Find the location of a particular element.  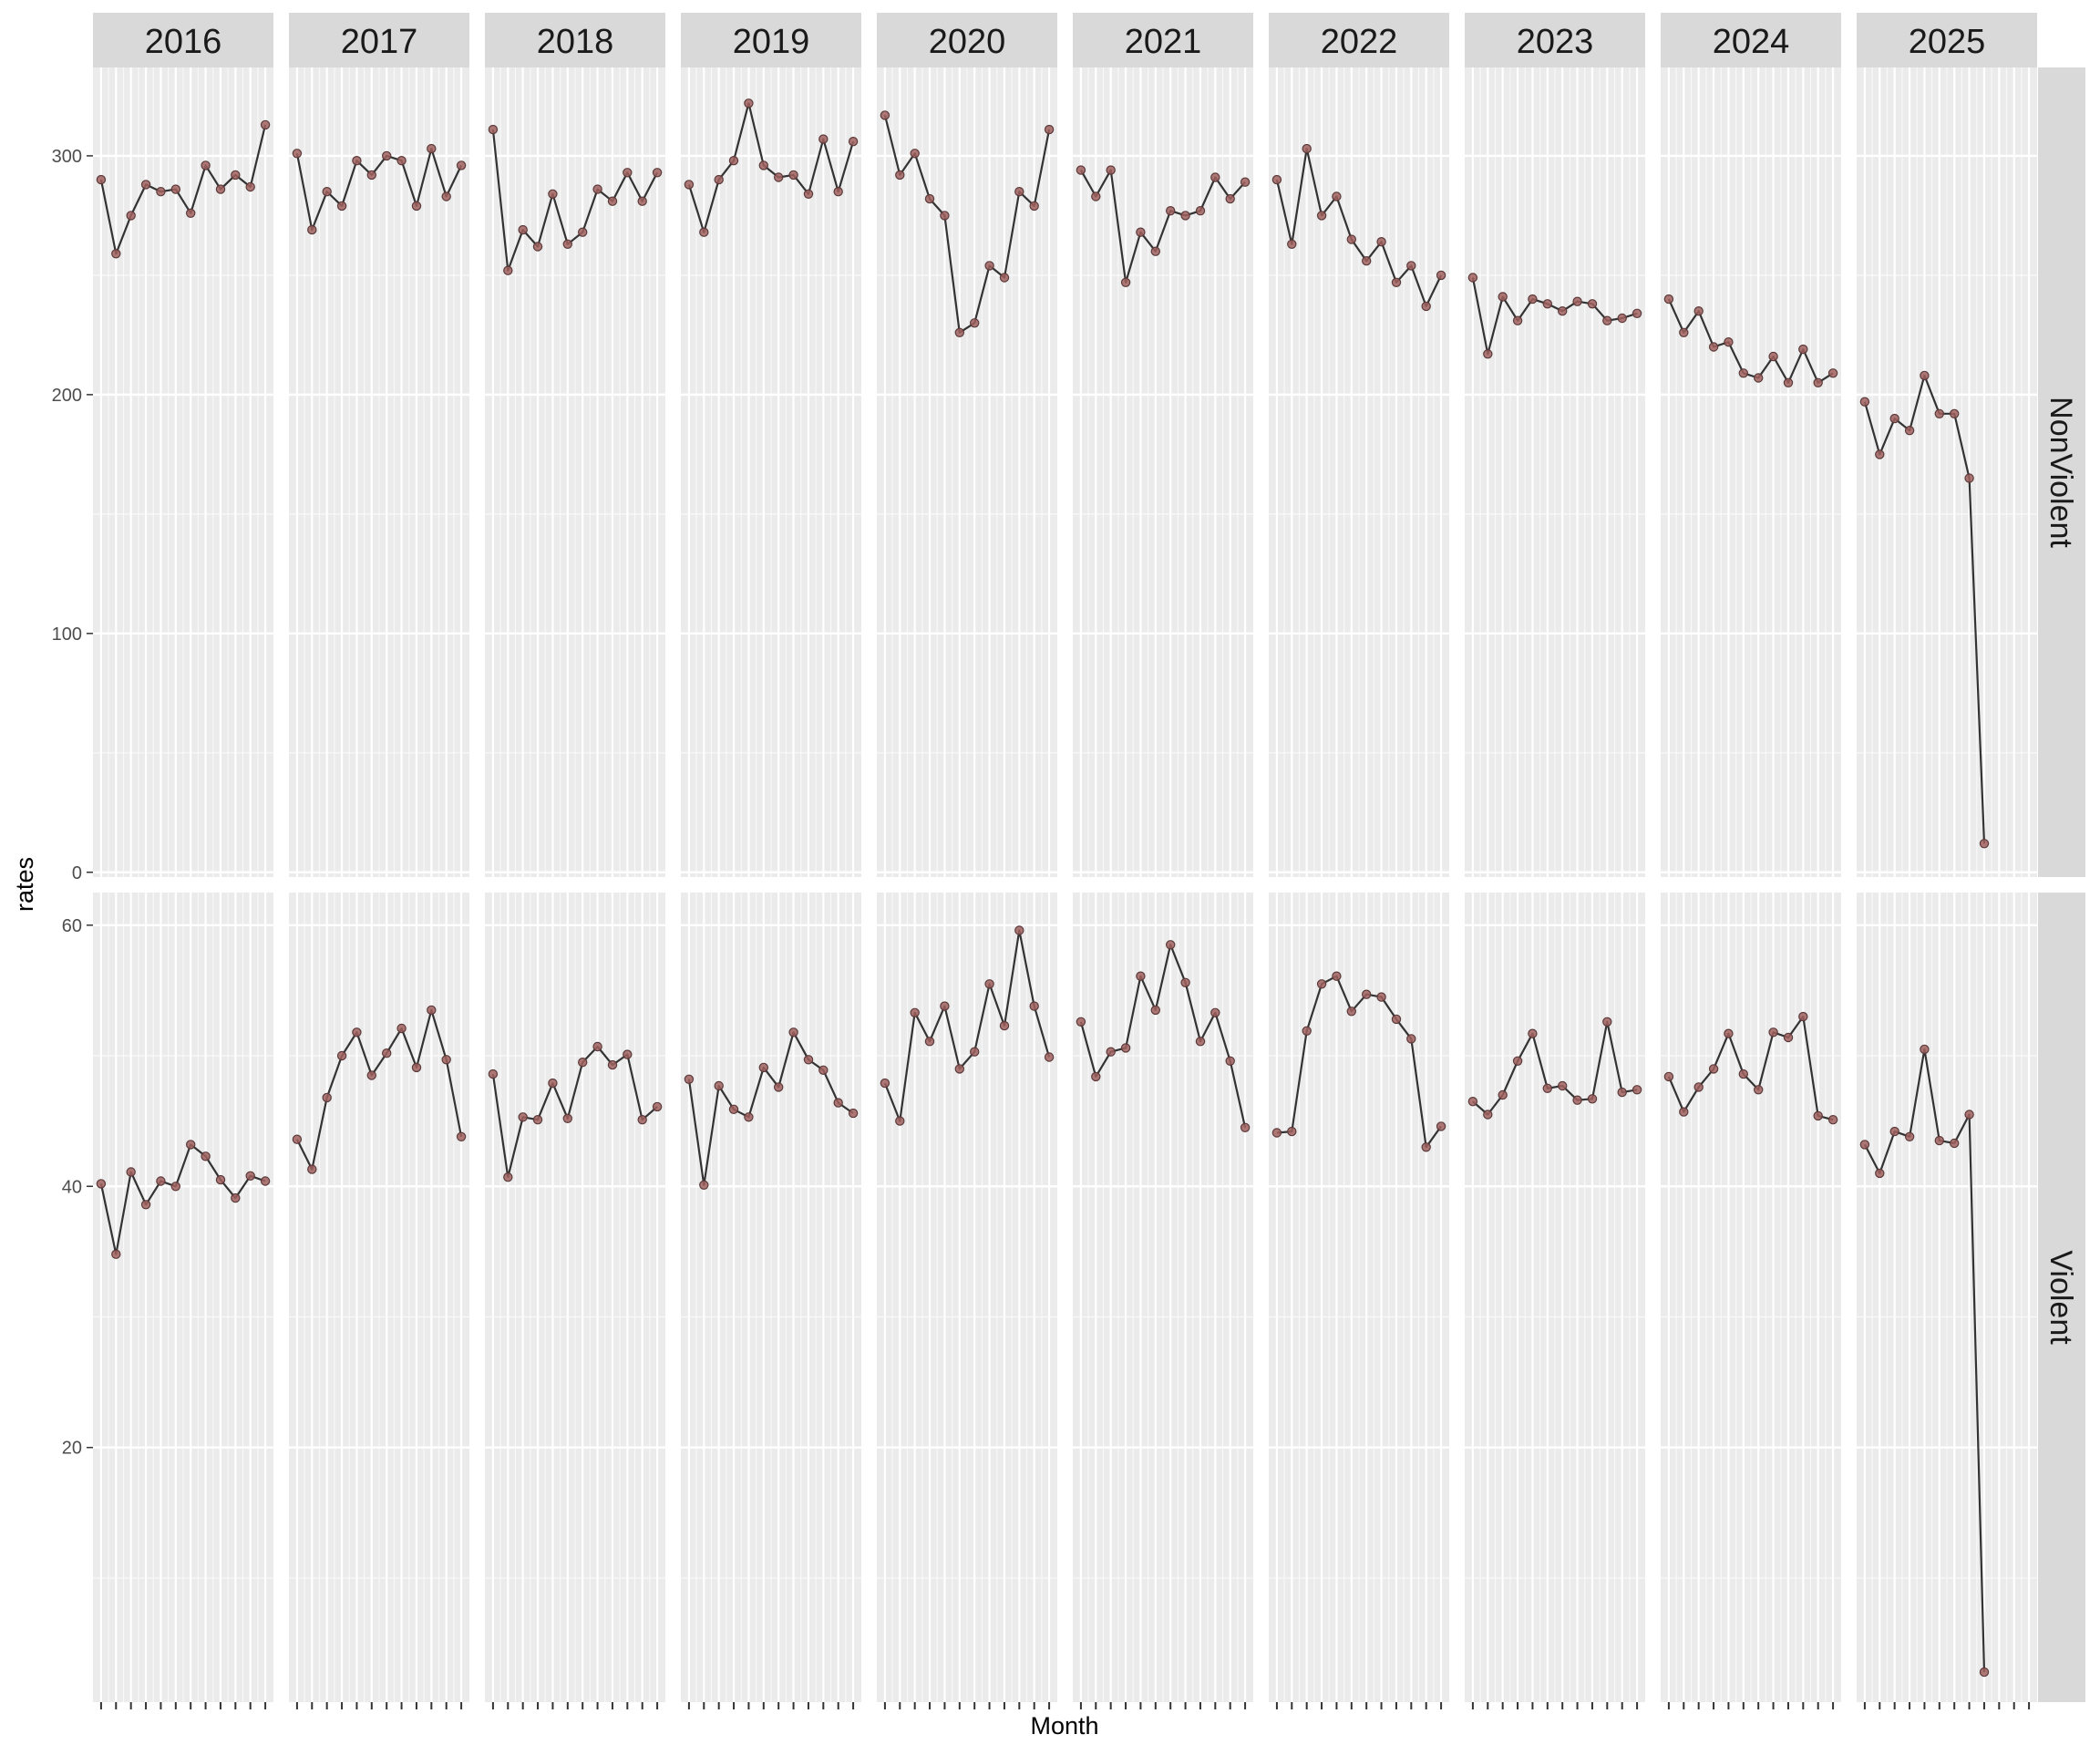

data-point-NonViolent-2017-m4 is located at coordinates (342, 206).